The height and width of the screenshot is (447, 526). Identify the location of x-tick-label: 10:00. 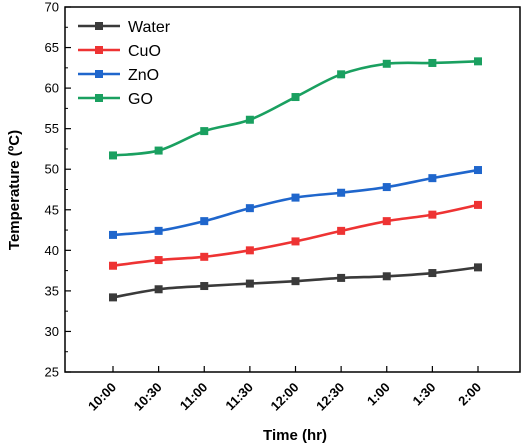
(102, 397).